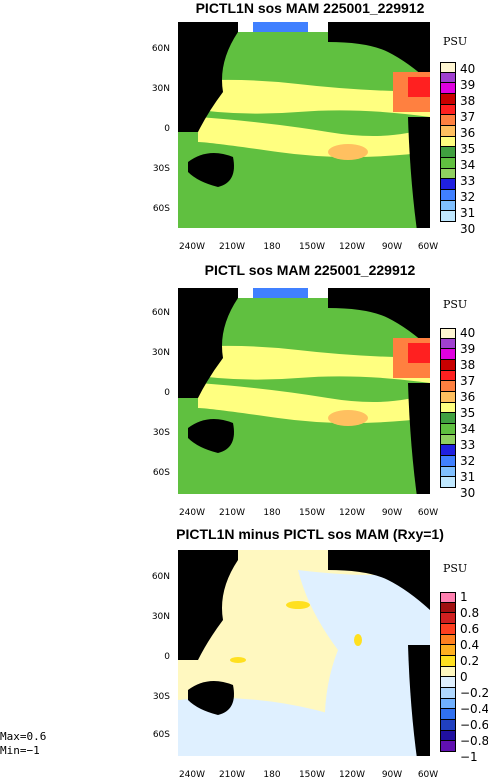  Describe the element at coordinates (468, 461) in the screenshot. I see `colorbar-label: 32` at that location.